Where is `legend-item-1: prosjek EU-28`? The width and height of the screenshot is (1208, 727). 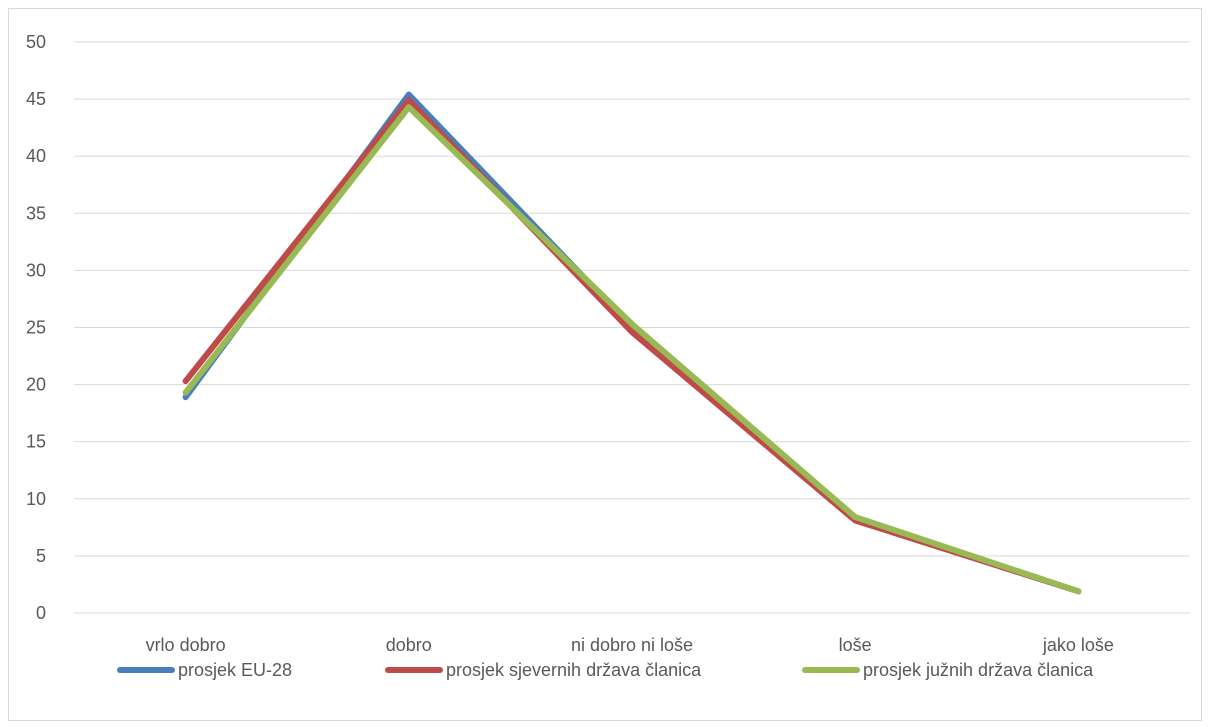 legend-item-1: prosjek EU-28 is located at coordinates (204, 670).